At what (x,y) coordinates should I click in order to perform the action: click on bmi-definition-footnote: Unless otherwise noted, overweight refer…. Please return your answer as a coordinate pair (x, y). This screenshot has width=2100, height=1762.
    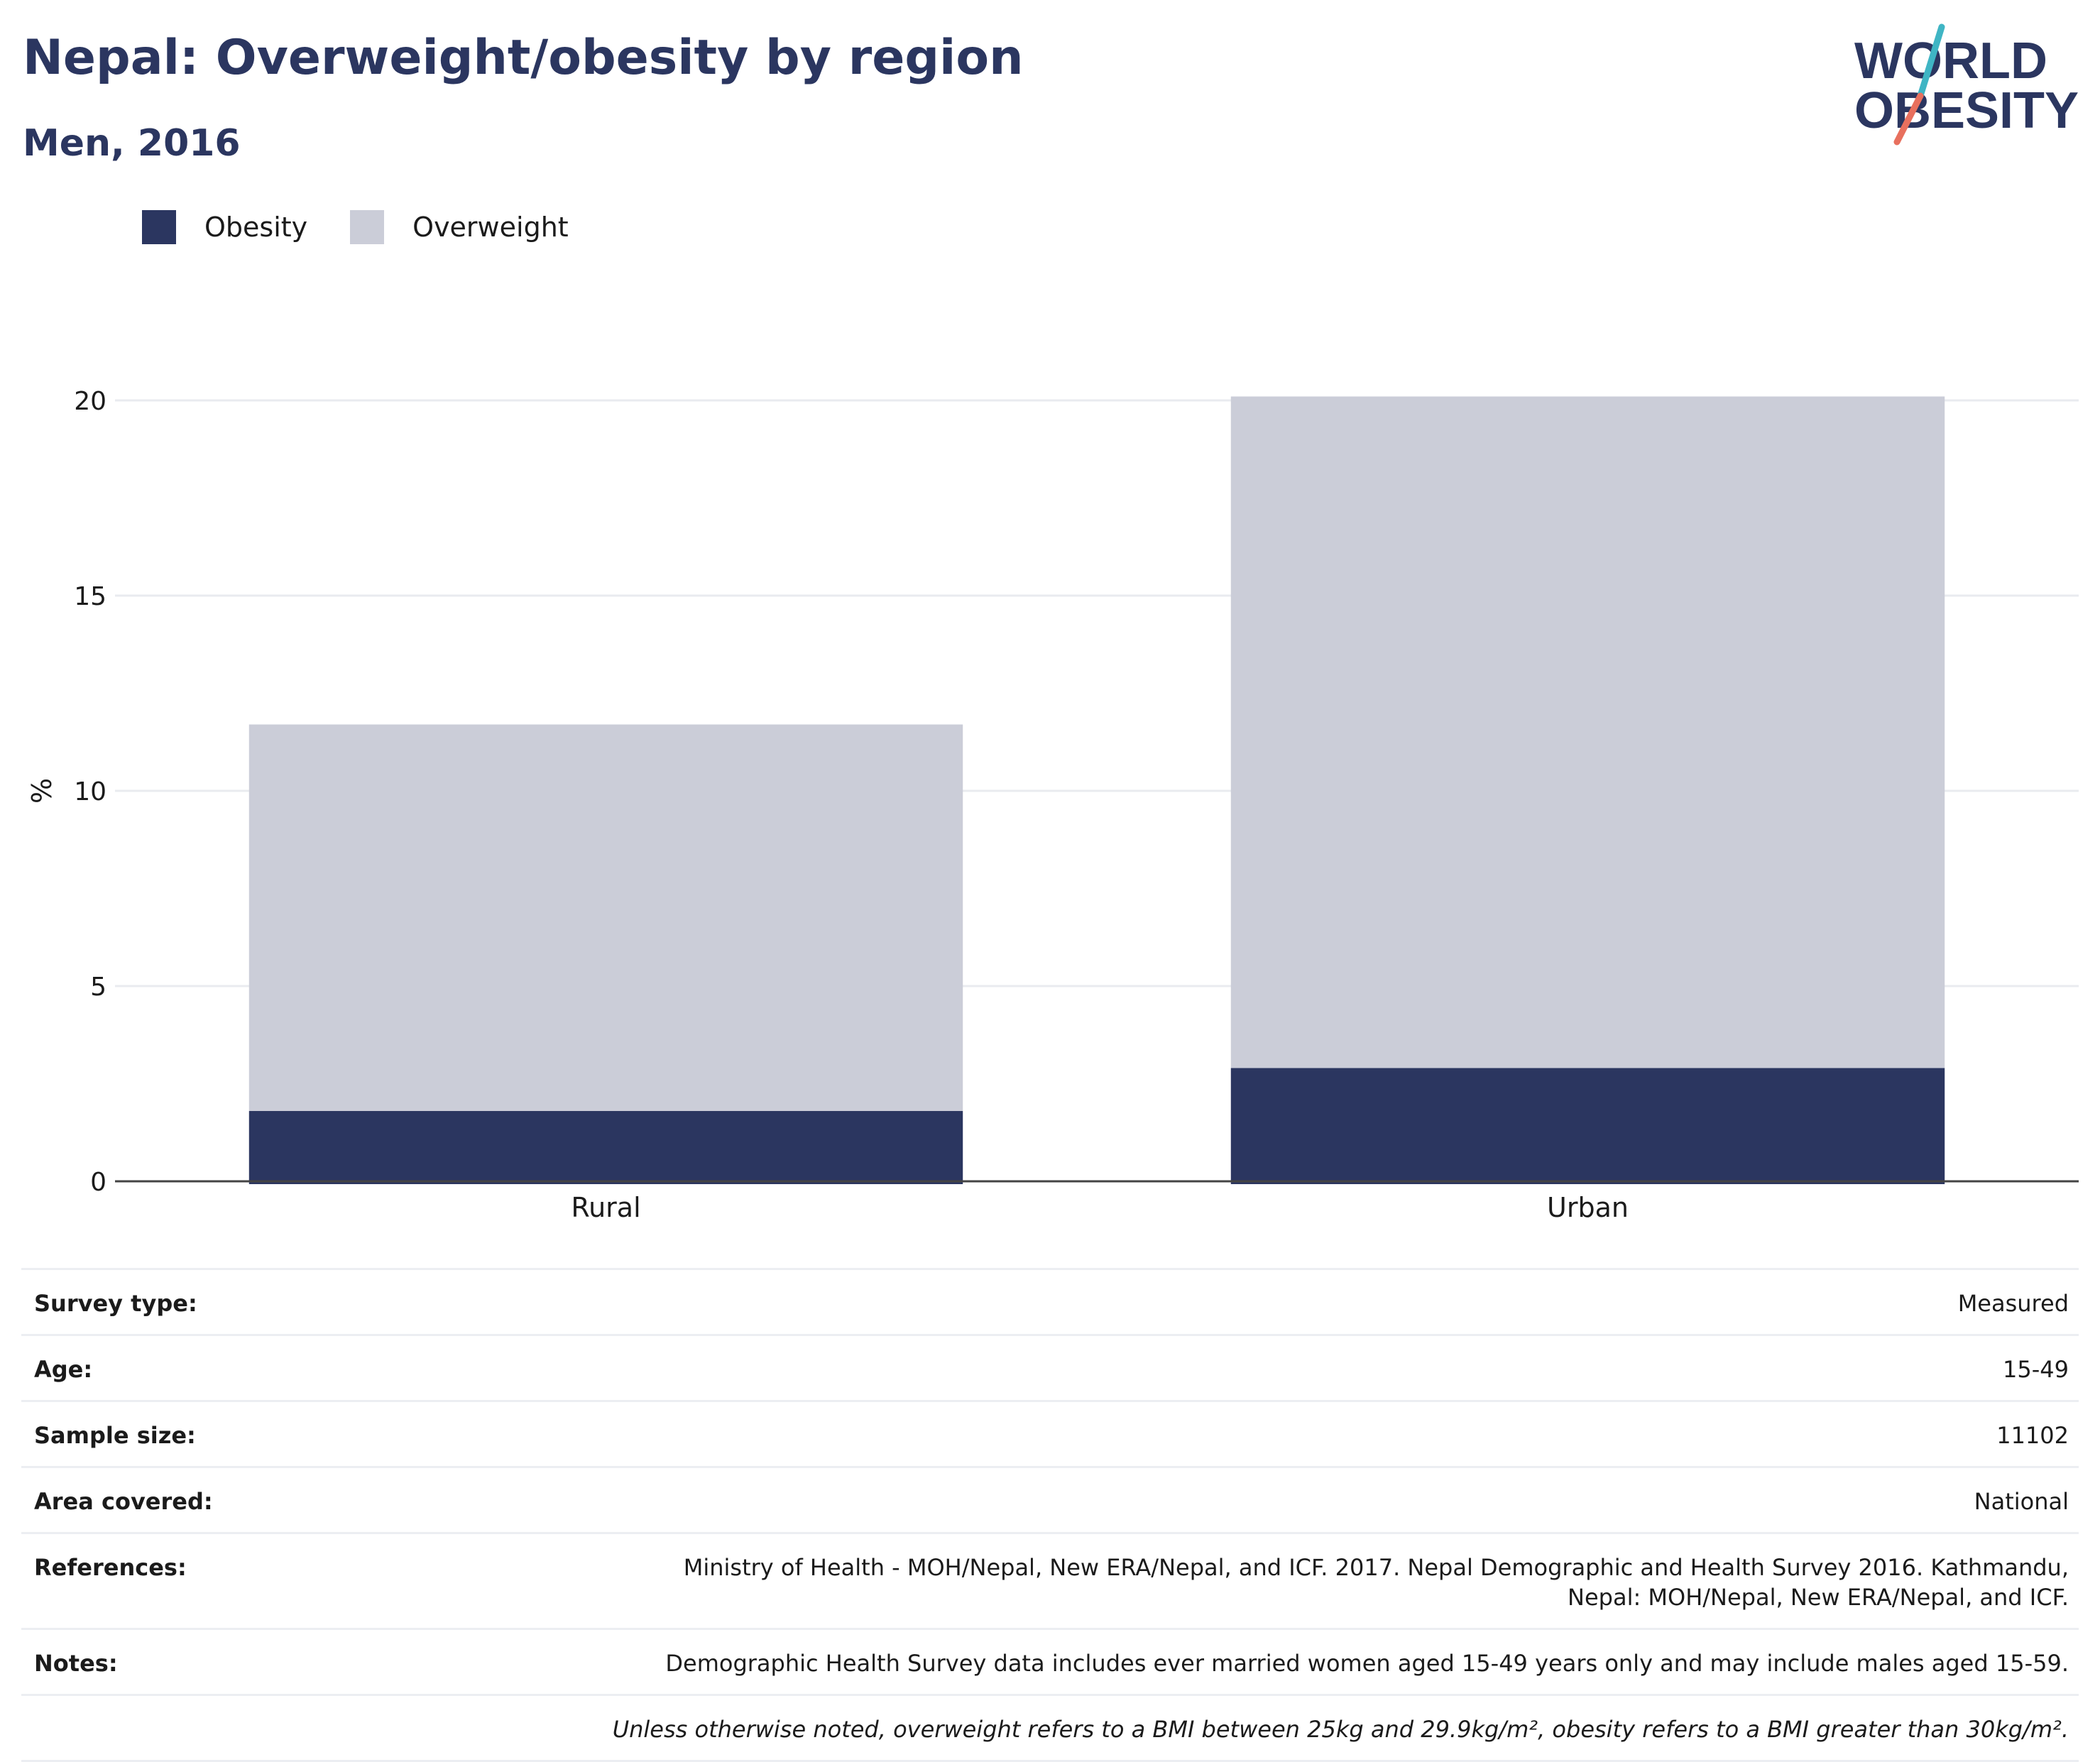
    Looking at the image, I should click on (1340, 1729).